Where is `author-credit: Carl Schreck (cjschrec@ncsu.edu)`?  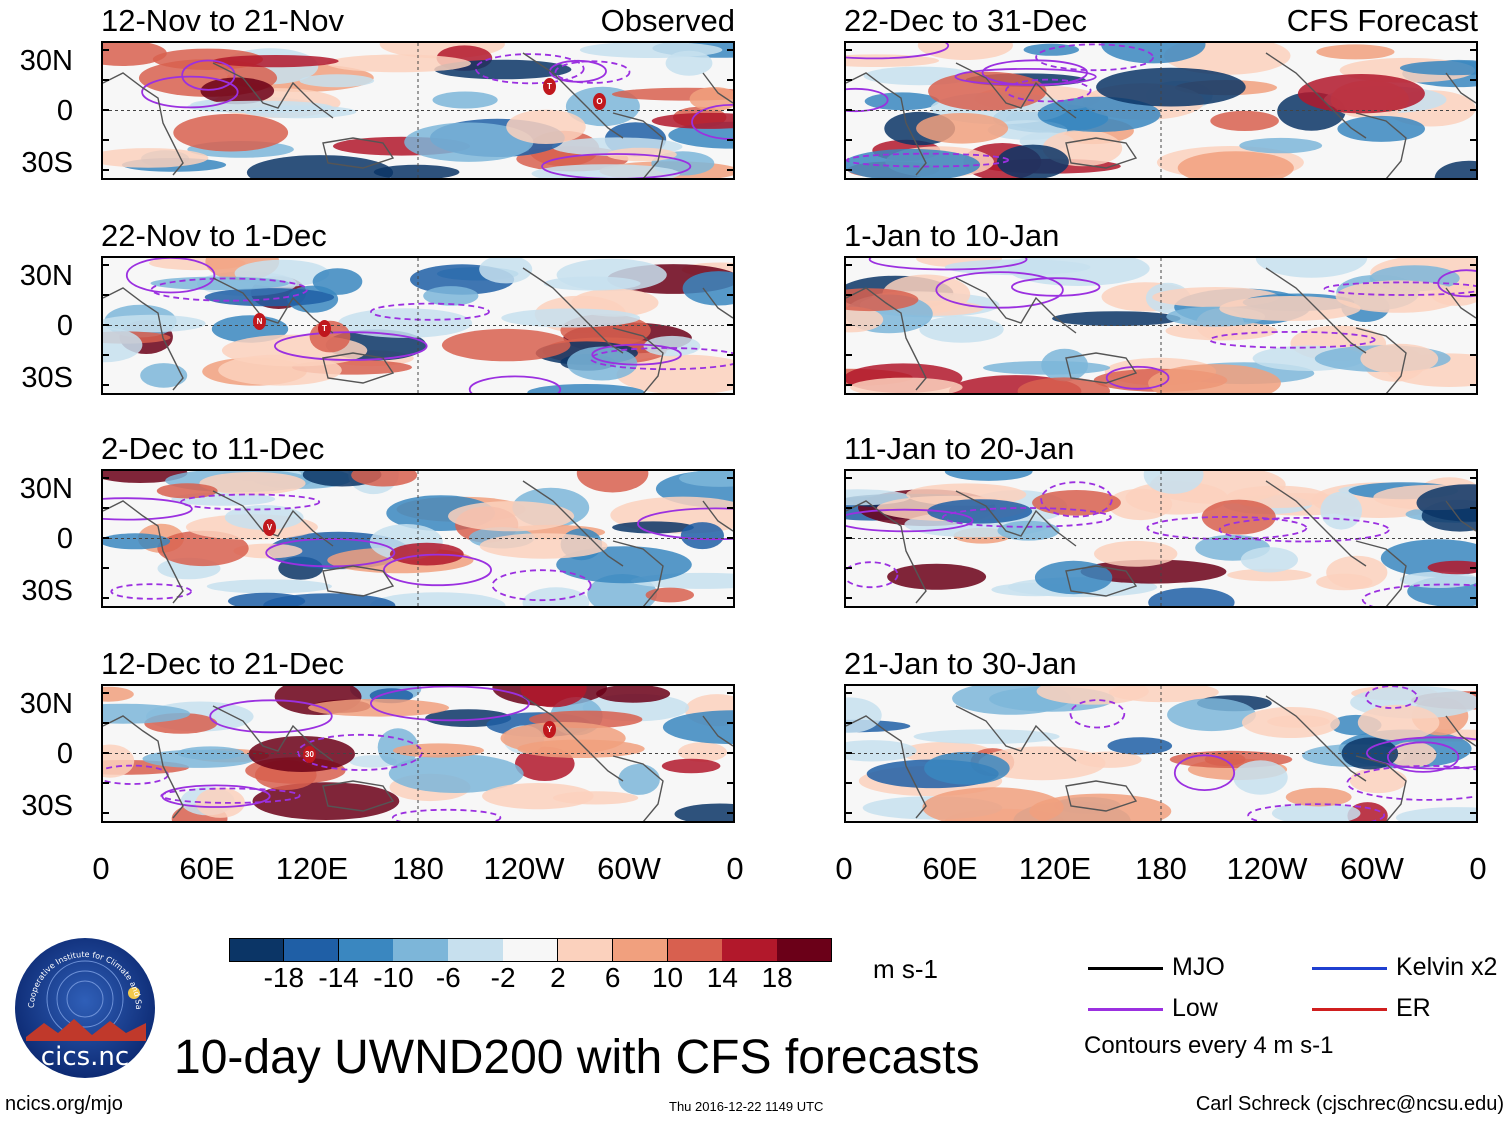
author-credit: Carl Schreck (cjschrec@ncsu.edu) is located at coordinates (1349, 1104).